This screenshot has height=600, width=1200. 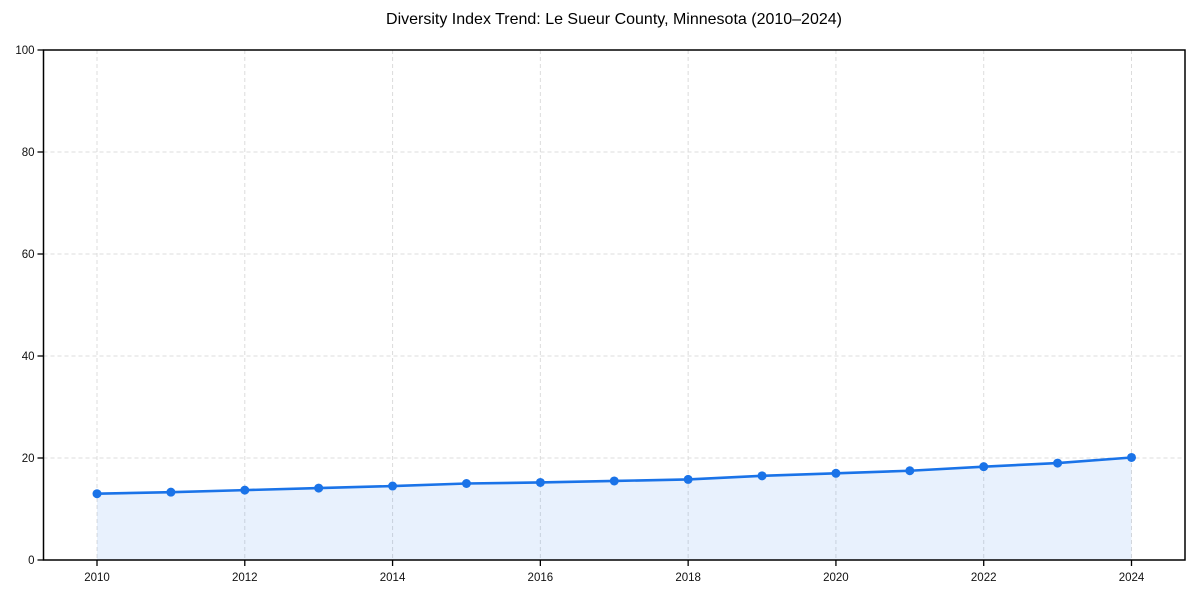 I want to click on y-tick-label: 60, so click(x=28, y=255).